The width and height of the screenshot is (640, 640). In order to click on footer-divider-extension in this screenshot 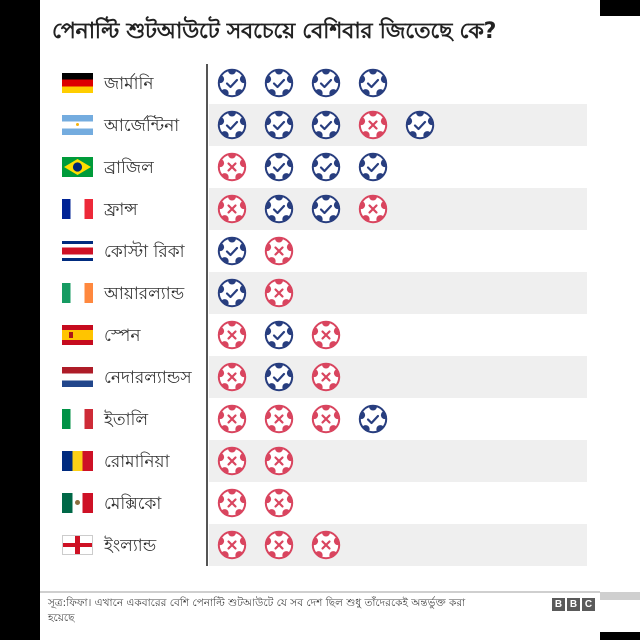, I will do `click(620, 596)`.